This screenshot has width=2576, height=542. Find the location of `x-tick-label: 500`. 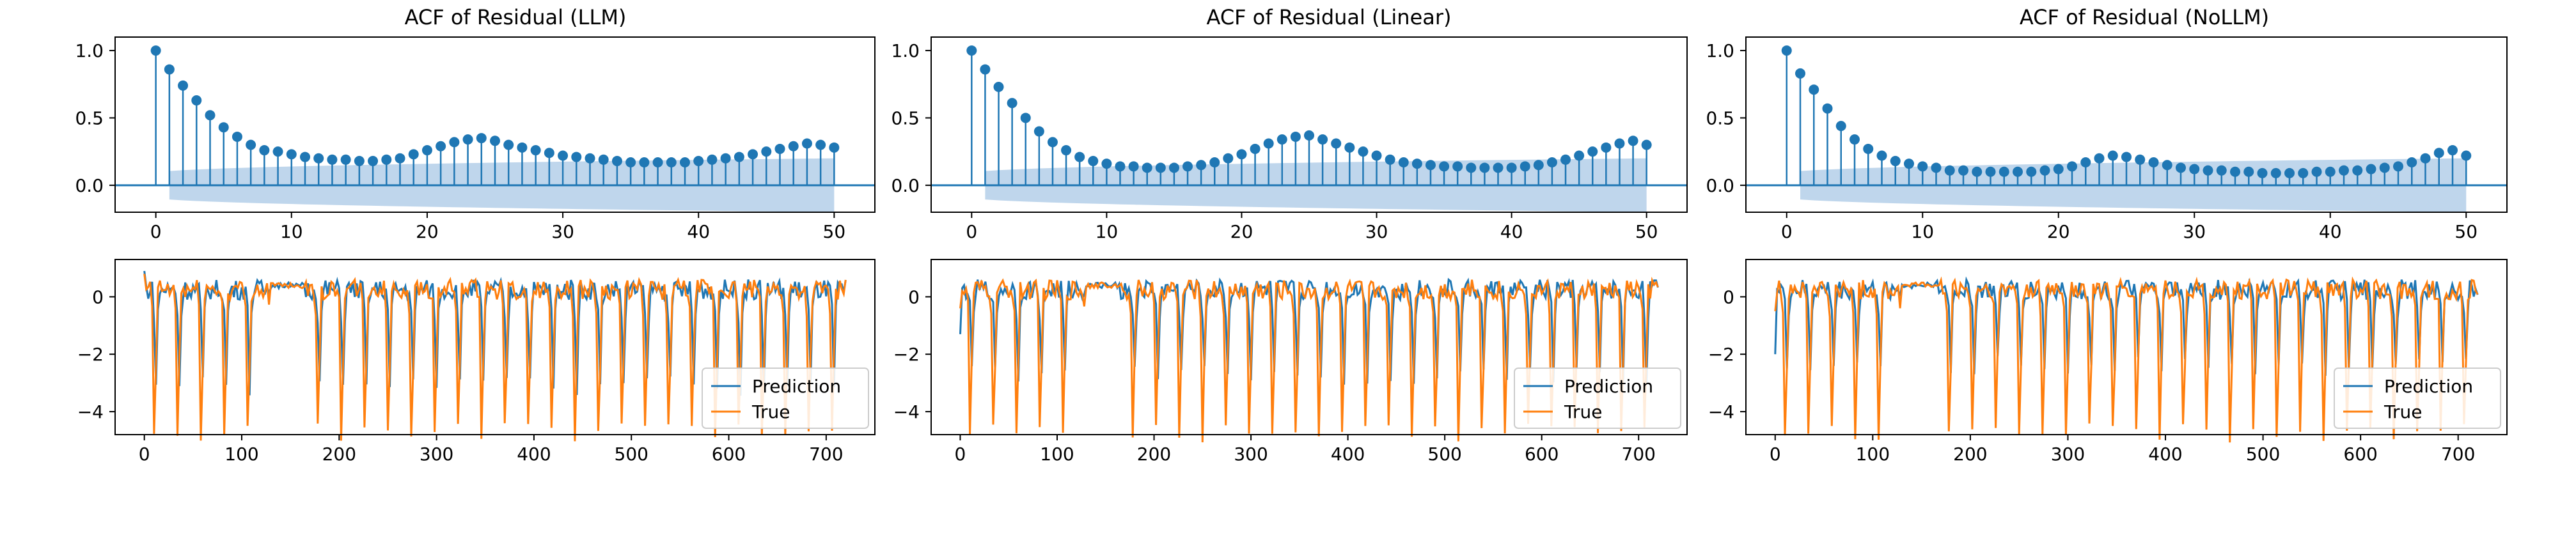

x-tick-label: 500 is located at coordinates (2263, 454).